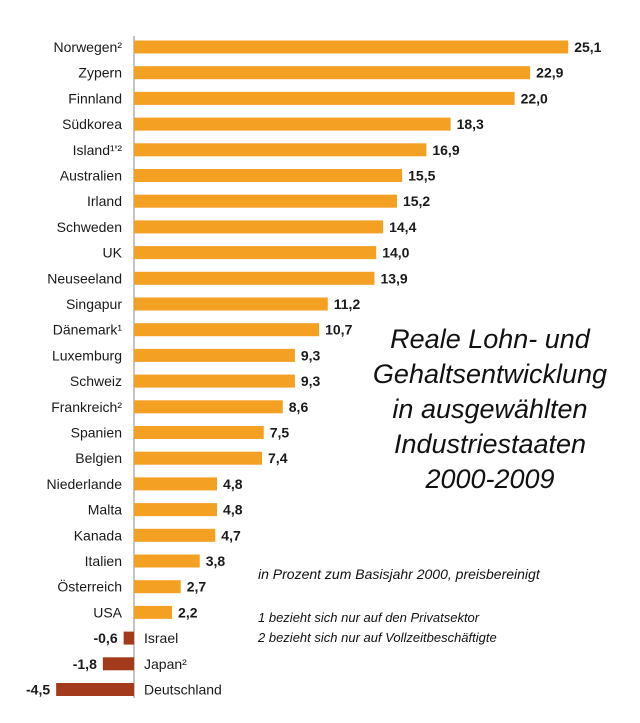  I want to click on value-label: -1,8, so click(85, 664).